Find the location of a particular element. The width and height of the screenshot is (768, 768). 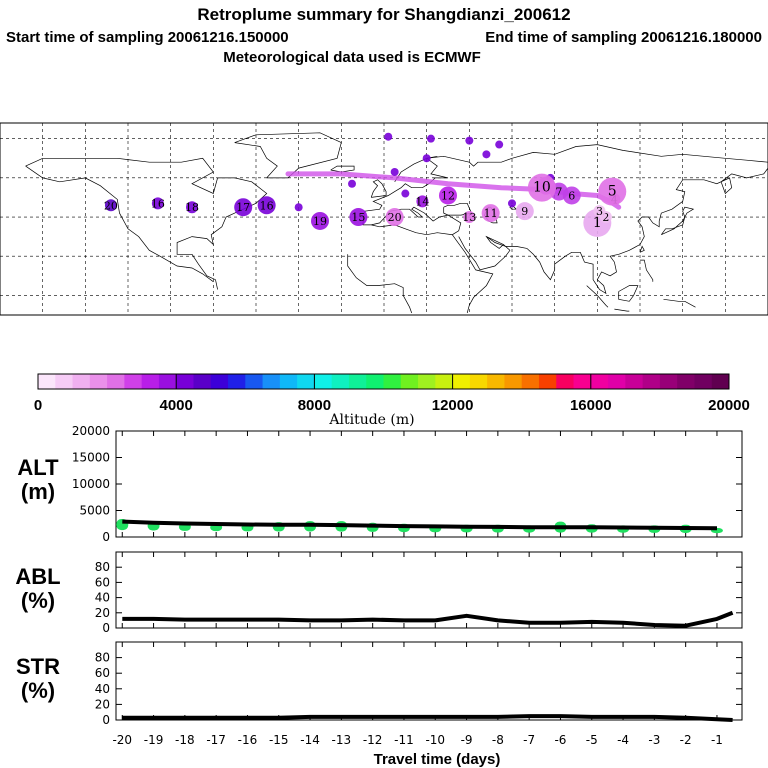

cluster-marker: 5 is located at coordinates (612, 191).